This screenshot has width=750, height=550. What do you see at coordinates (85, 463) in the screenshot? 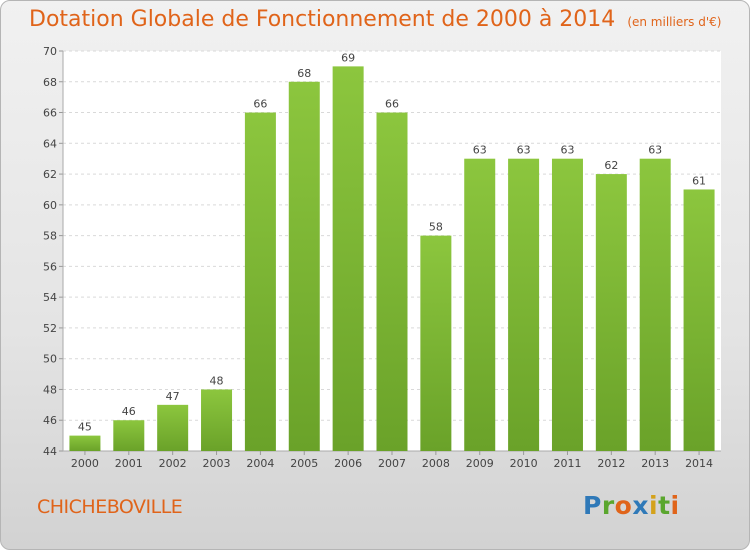
I see `x-tick-label: 2000` at bounding box center [85, 463].